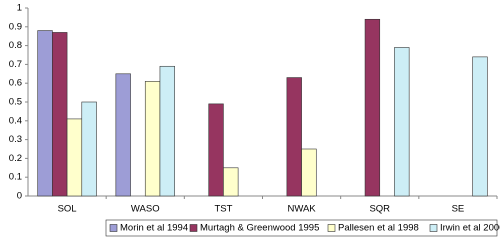  What do you see at coordinates (19, 8) in the screenshot?
I see `y-tick-label: 1` at bounding box center [19, 8].